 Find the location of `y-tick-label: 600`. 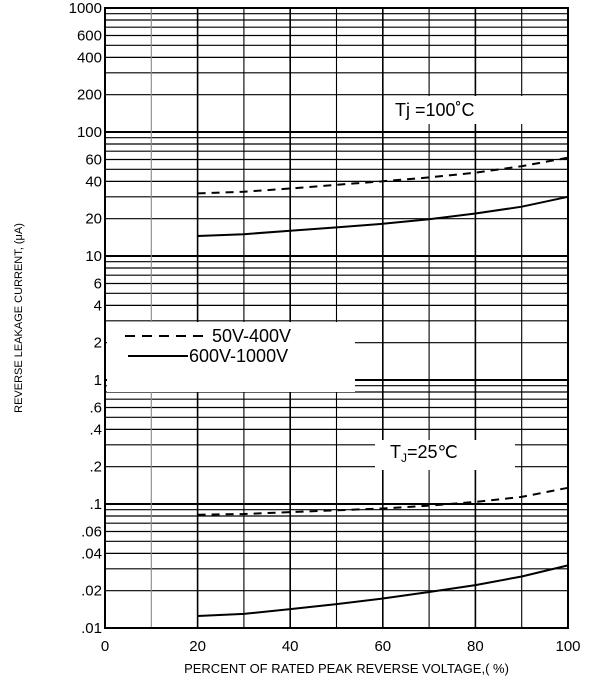

y-tick-label: 600 is located at coordinates (89, 36).